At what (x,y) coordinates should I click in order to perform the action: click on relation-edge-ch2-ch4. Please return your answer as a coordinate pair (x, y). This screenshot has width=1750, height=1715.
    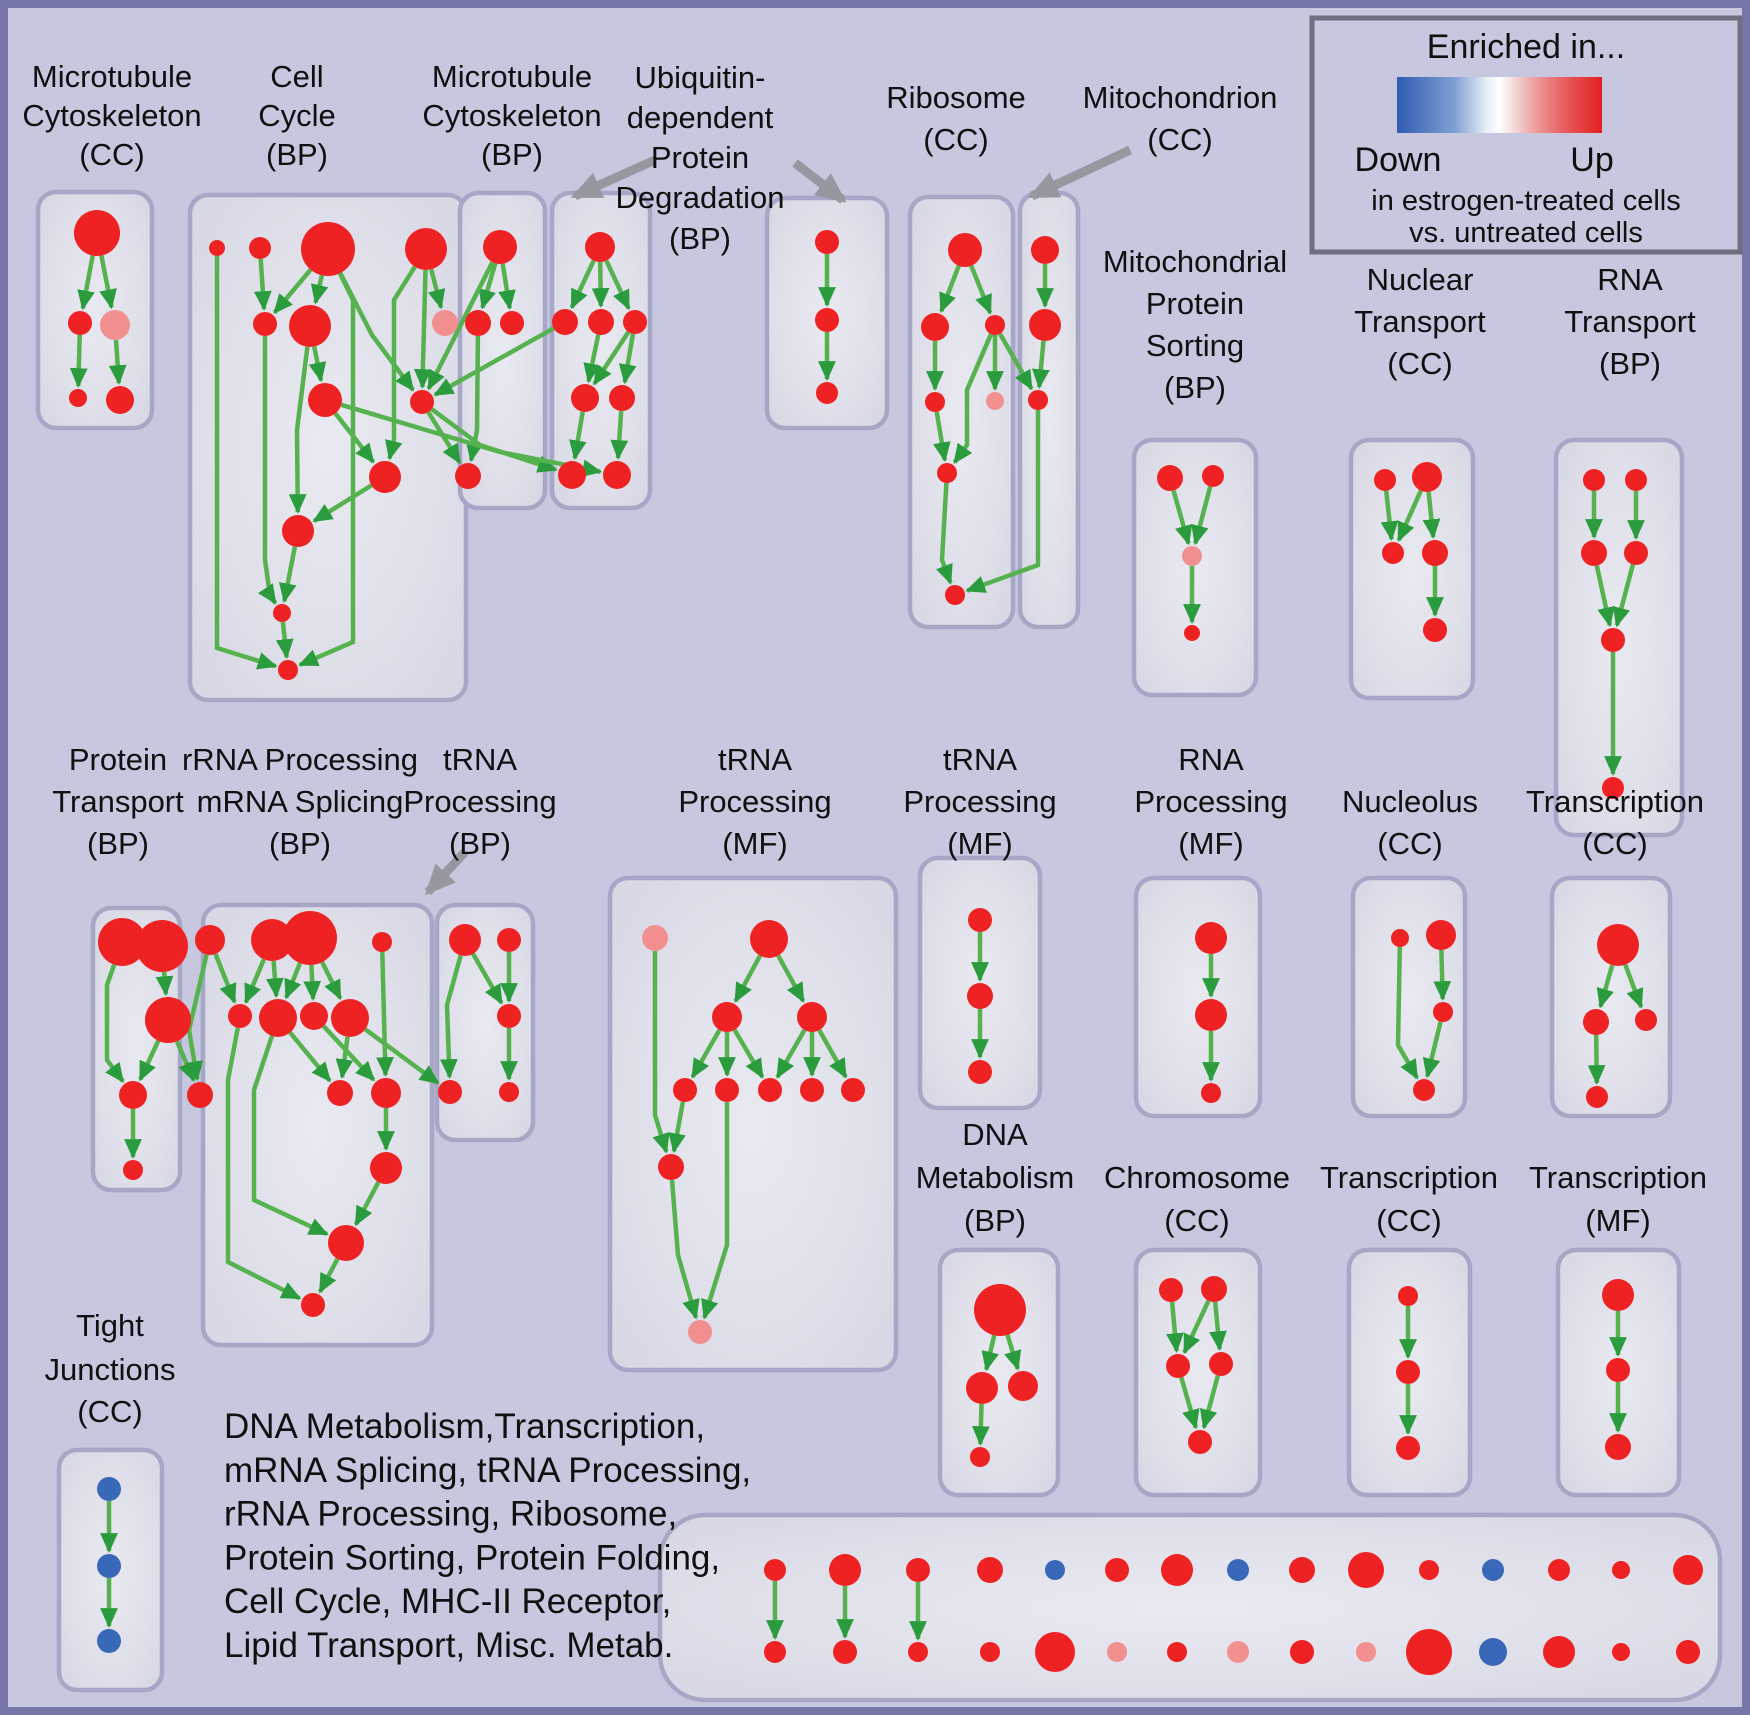
    Looking at the image, I should click on (1218, 1326).